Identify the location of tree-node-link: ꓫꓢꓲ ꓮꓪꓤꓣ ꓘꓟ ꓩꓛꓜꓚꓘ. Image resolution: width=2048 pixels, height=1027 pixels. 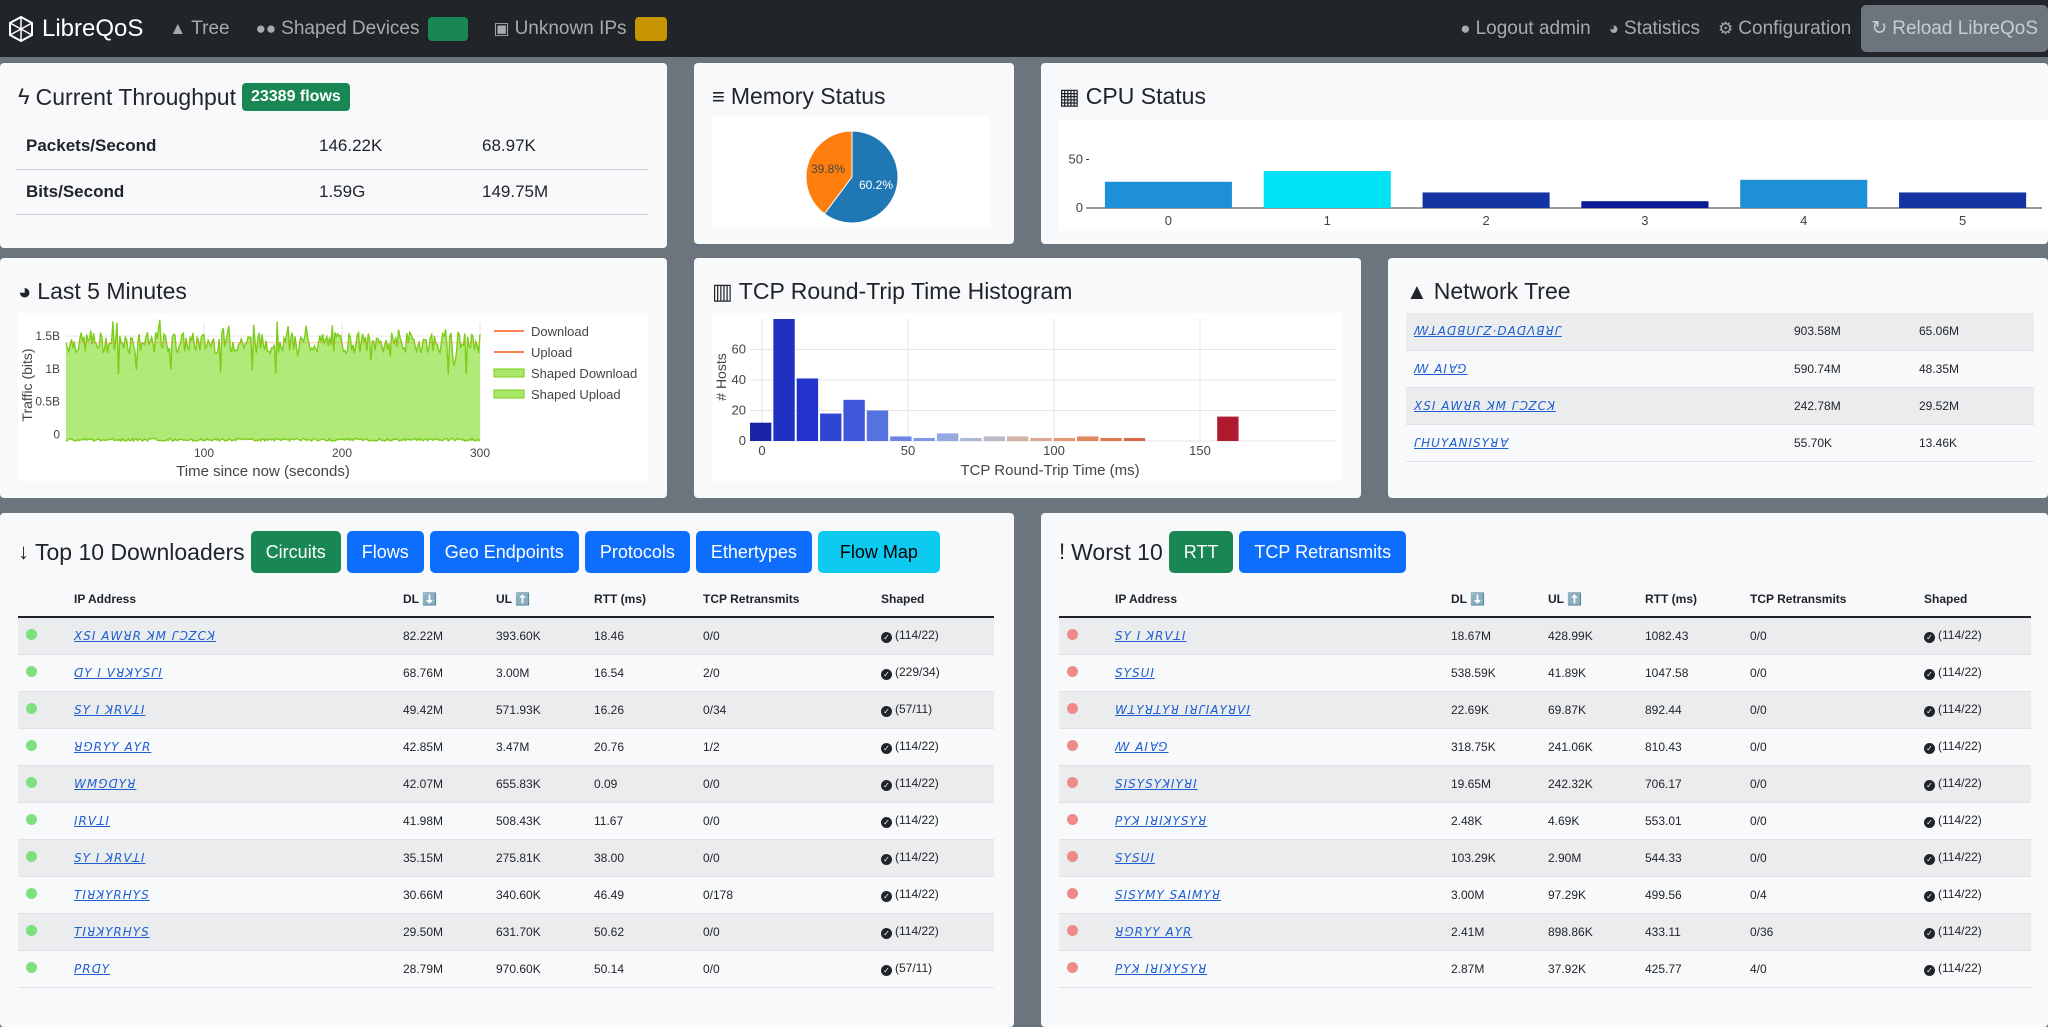
(1485, 405).